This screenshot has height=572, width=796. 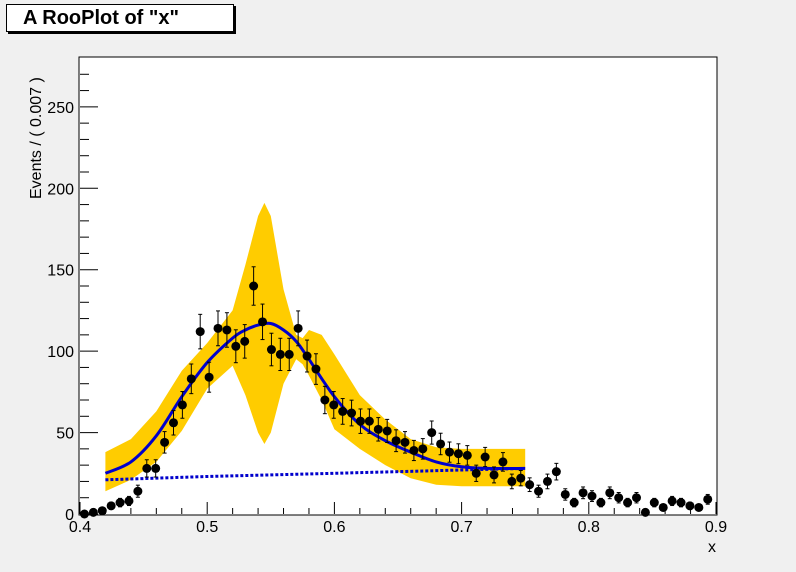 I want to click on y-axis-label: Events / ( 0.007 ), so click(x=36, y=138).